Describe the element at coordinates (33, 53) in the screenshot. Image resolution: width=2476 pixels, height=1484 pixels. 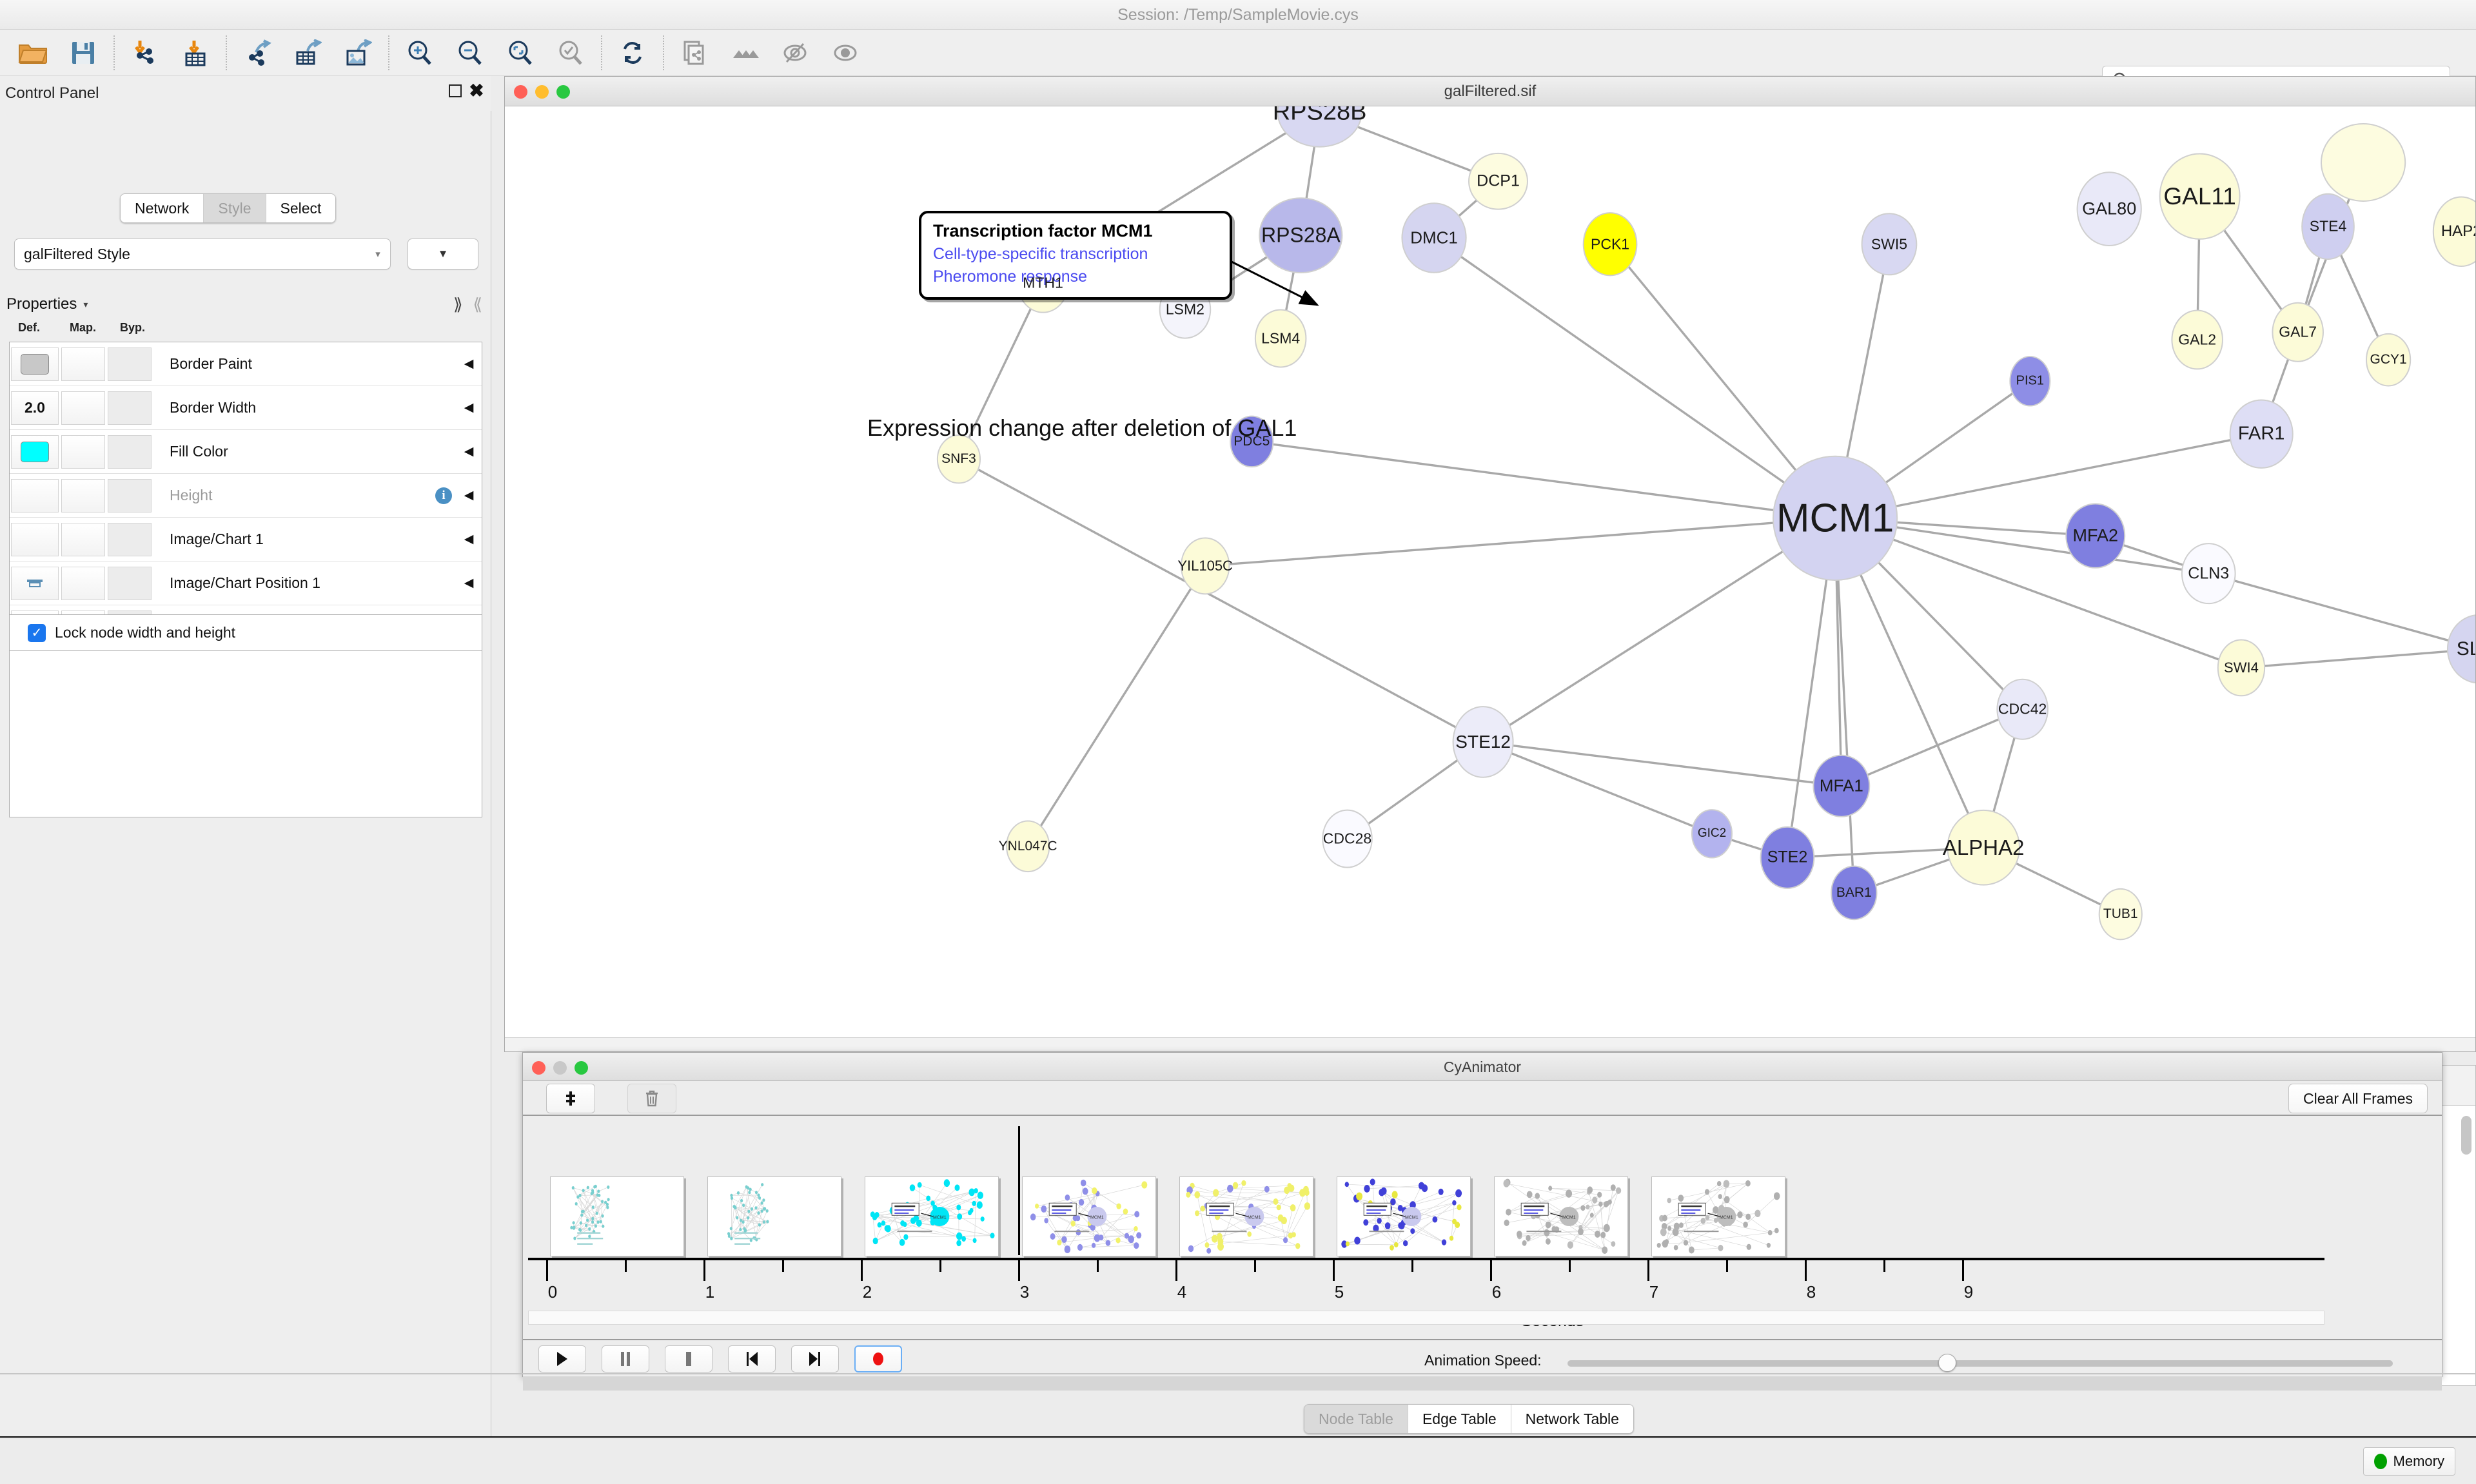
I see `open-folder-icon` at that location.